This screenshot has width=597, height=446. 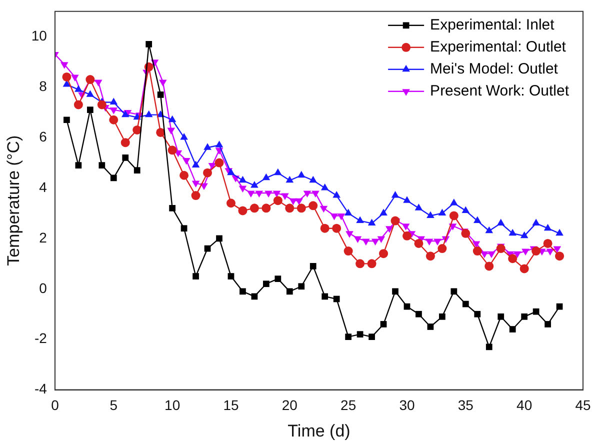 I want to click on x-tick-label: 30, so click(x=407, y=405).